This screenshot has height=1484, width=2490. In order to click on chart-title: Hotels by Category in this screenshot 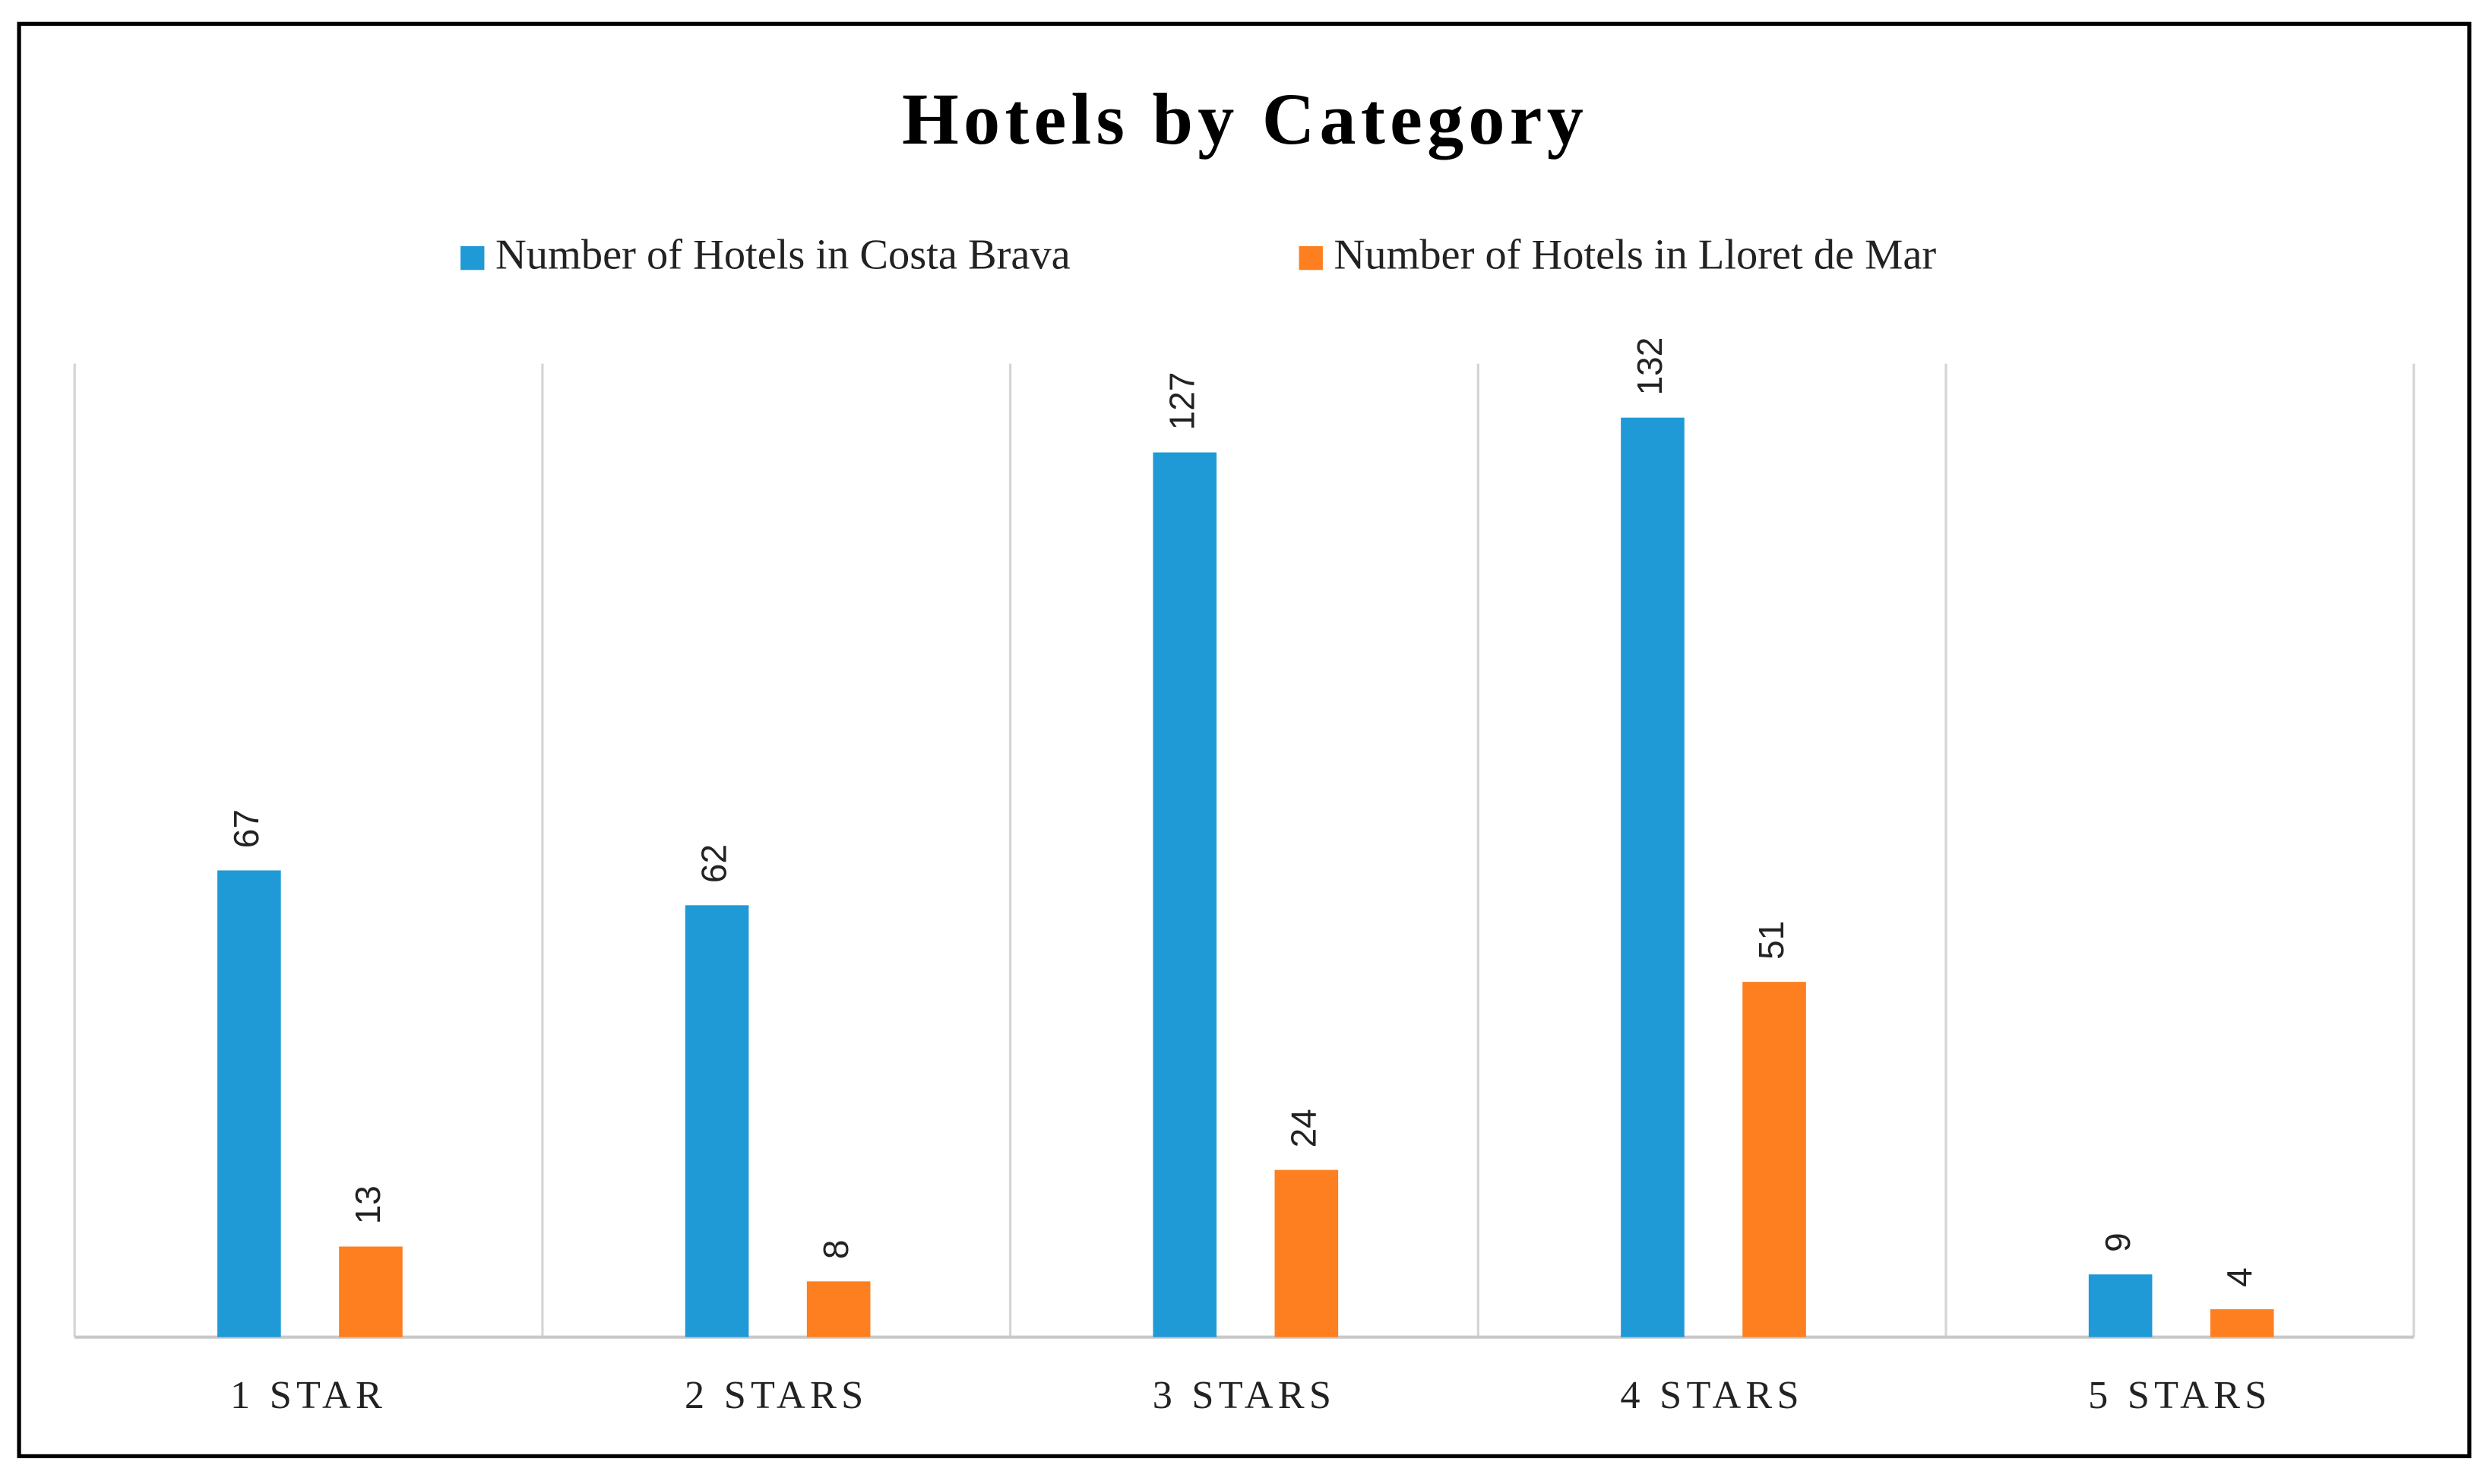, I will do `click(1245, 119)`.